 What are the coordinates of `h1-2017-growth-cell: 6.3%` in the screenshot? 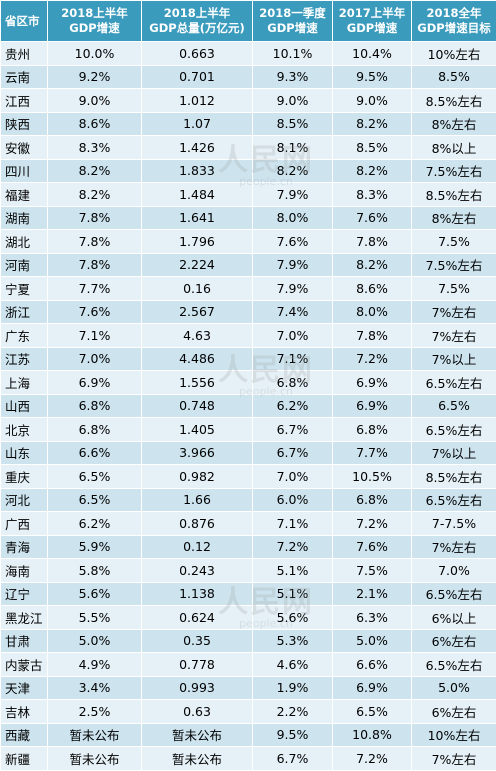 It's located at (372, 618).